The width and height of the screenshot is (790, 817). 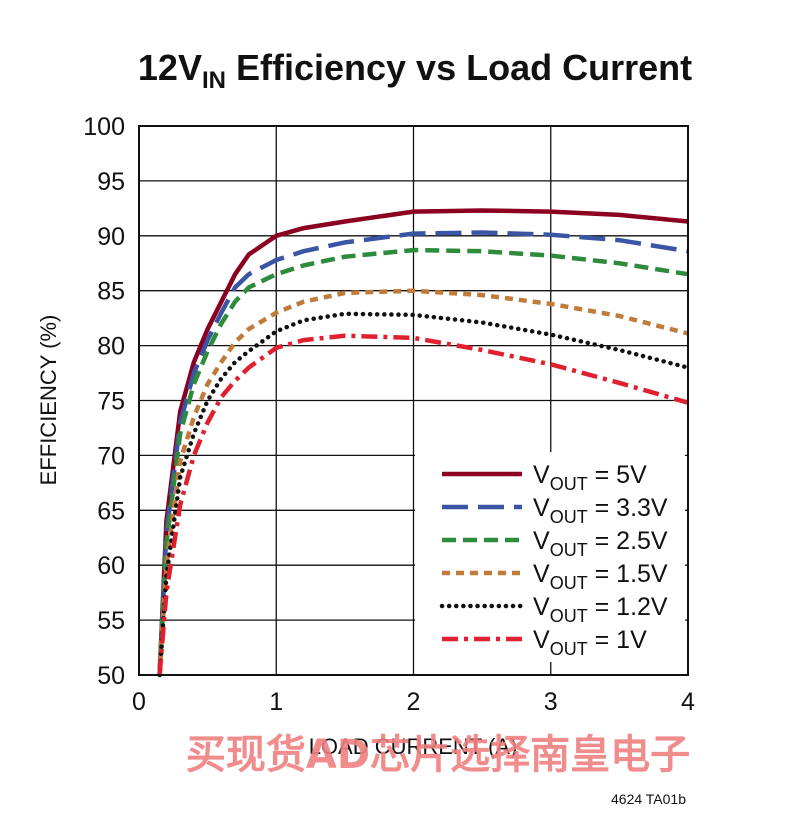 What do you see at coordinates (139, 702) in the screenshot?
I see `x-tick-label: 0` at bounding box center [139, 702].